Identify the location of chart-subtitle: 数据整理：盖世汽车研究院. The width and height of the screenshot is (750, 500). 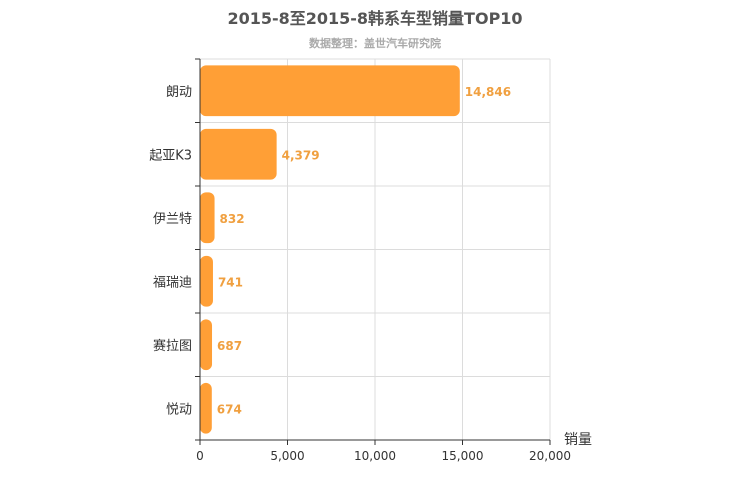
(375, 43).